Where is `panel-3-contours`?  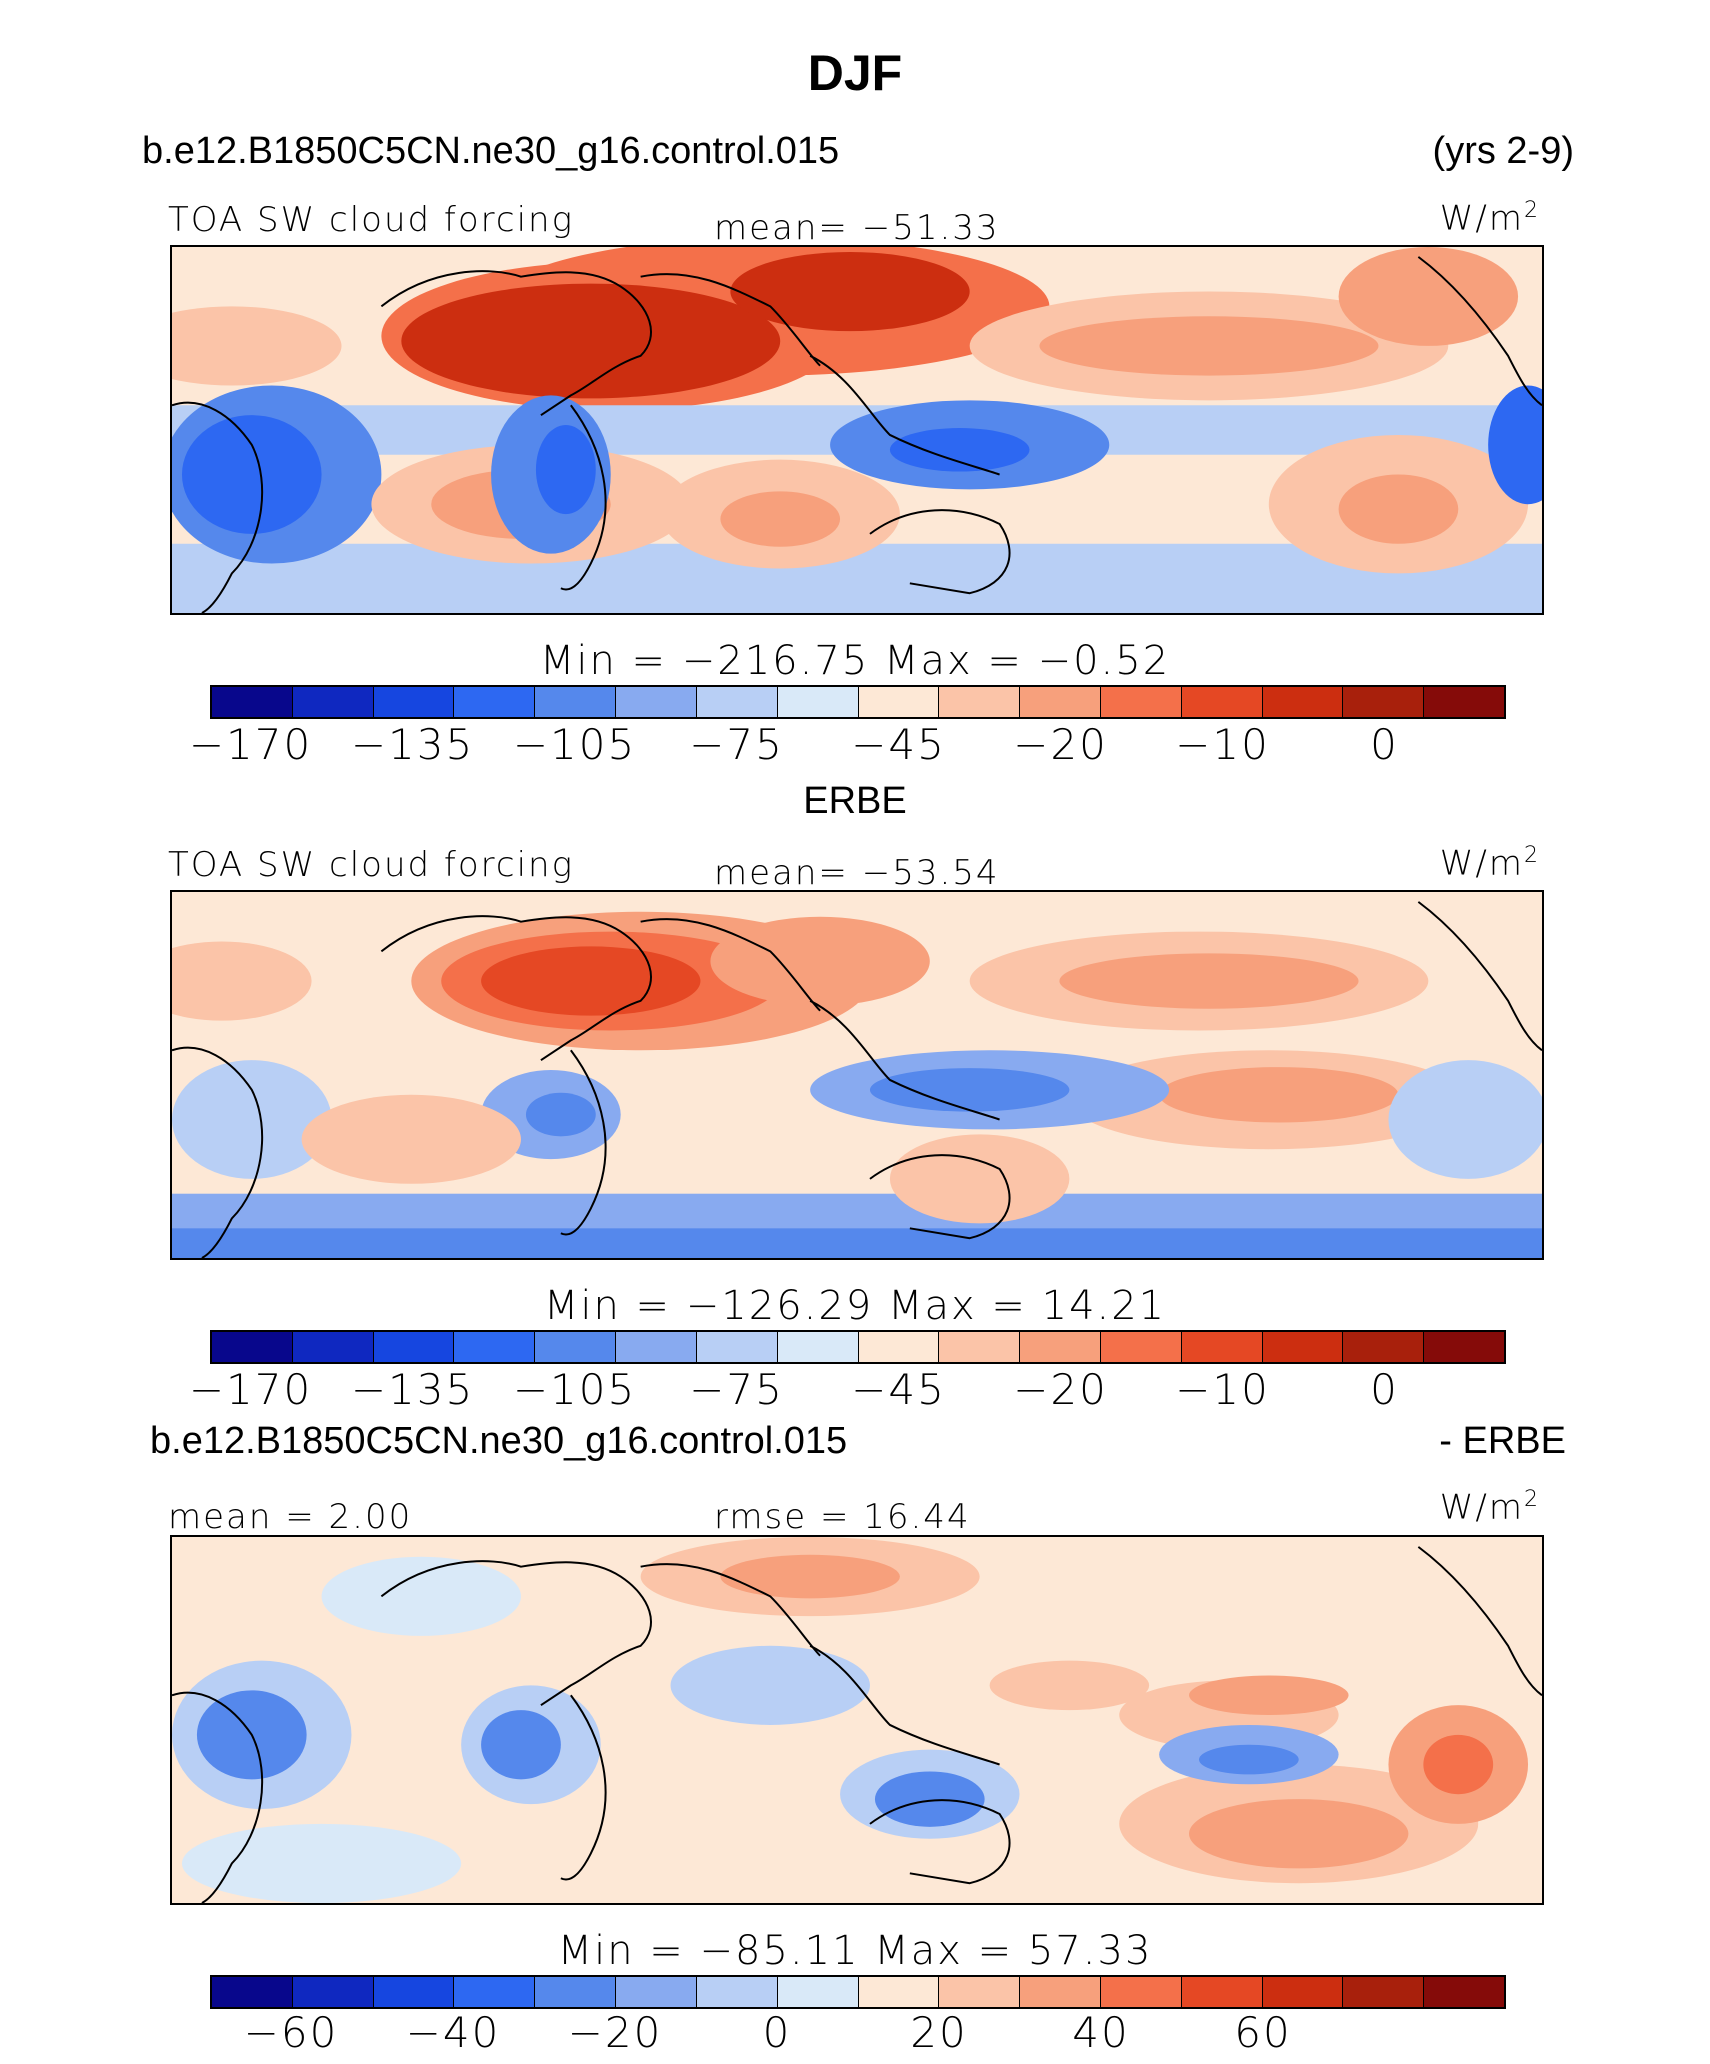 panel-3-contours is located at coordinates (850, 1720).